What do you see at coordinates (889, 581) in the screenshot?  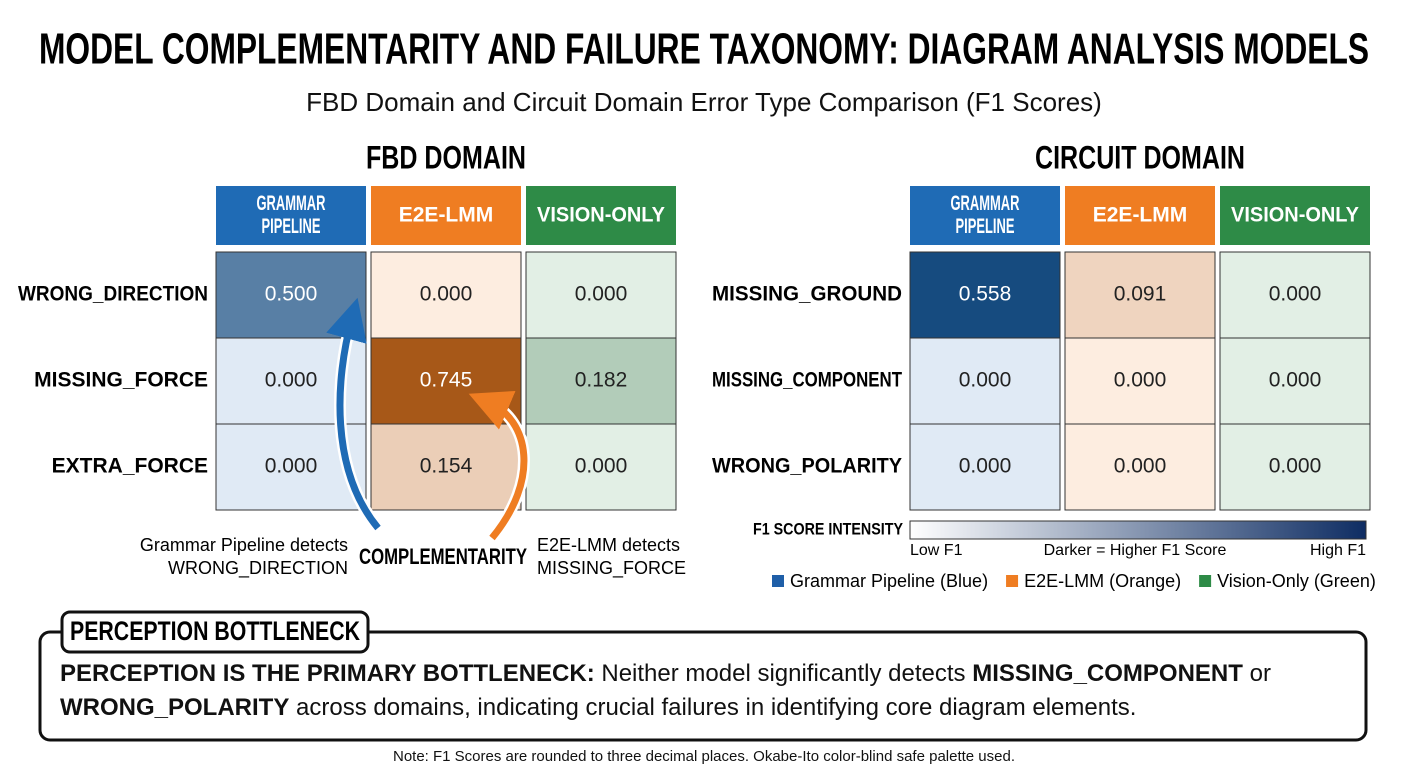 I see `legend-label: Grammar Pipeline (Blue)` at bounding box center [889, 581].